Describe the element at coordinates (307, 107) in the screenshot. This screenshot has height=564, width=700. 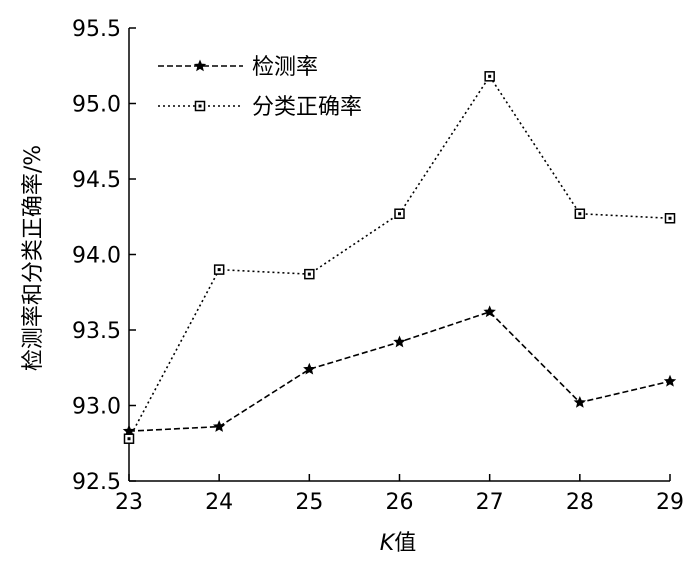
I see `legend-label: 分类正确率` at that location.